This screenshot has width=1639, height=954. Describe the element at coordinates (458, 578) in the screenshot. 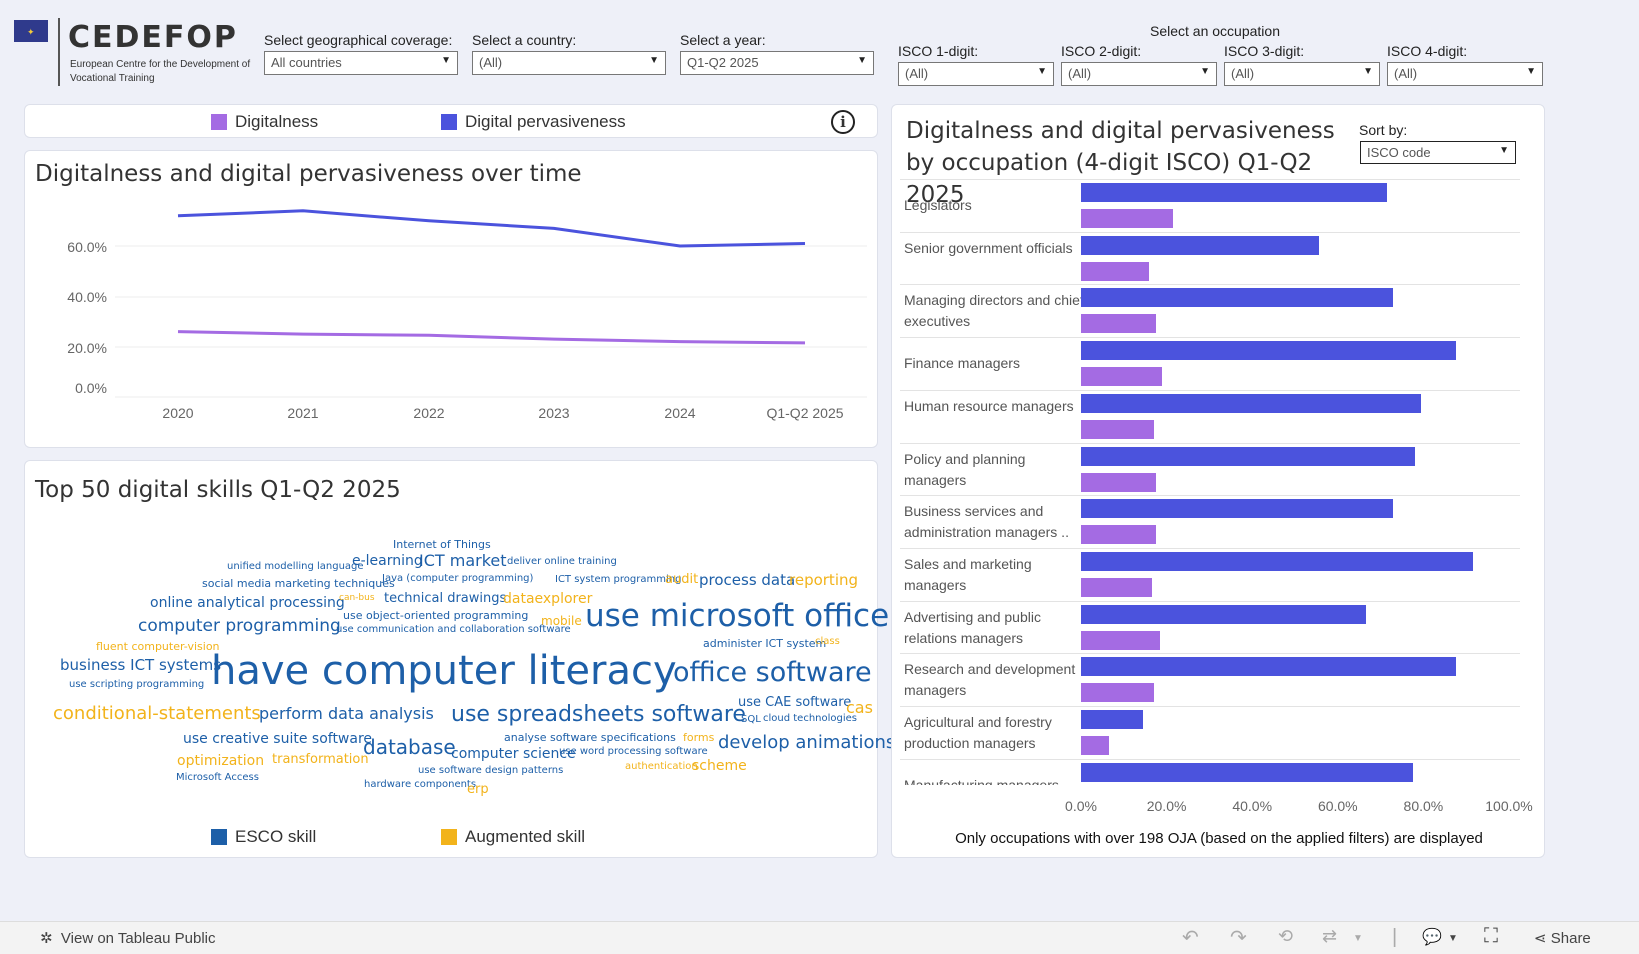

I see `word-cloud-skill: Java (computer programming)` at that location.